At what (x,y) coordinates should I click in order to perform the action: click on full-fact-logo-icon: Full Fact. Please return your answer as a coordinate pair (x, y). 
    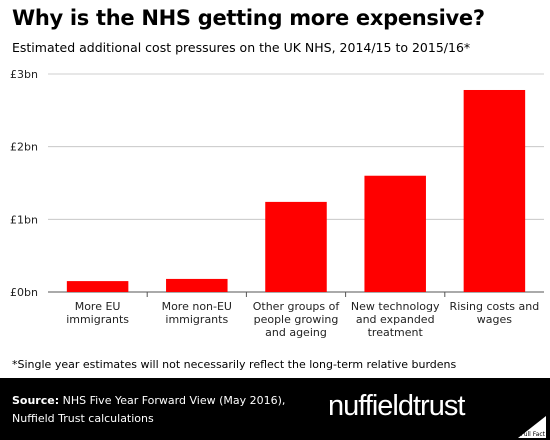
    Looking at the image, I should click on (532, 427).